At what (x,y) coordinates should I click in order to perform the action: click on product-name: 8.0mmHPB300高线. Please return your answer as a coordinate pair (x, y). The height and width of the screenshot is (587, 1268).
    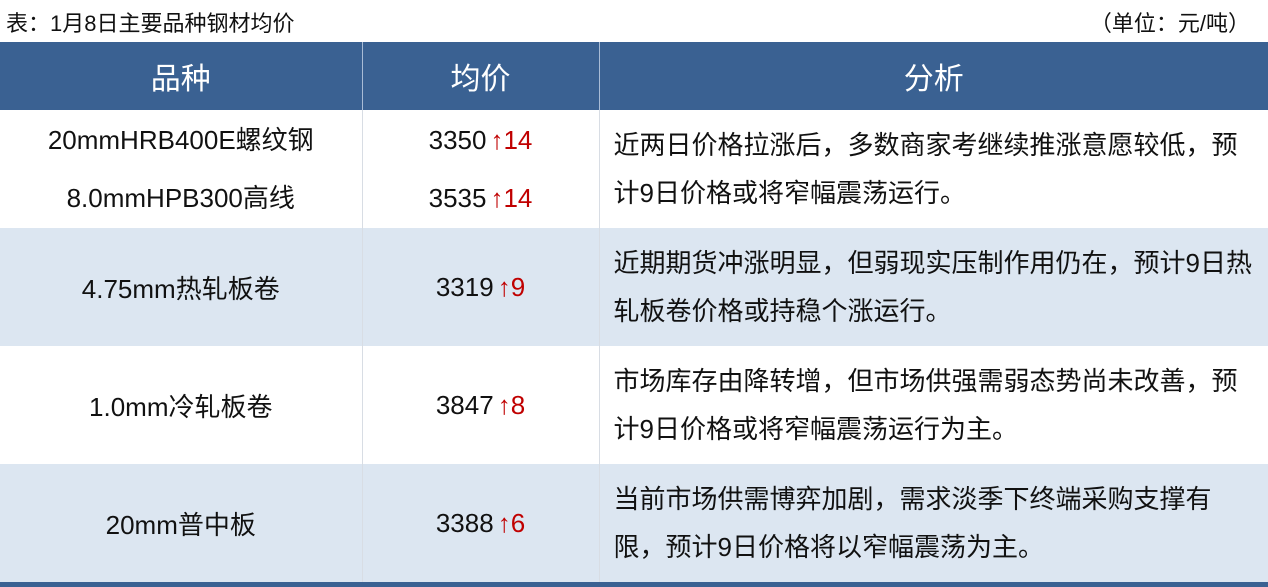
    Looking at the image, I should click on (180, 198).